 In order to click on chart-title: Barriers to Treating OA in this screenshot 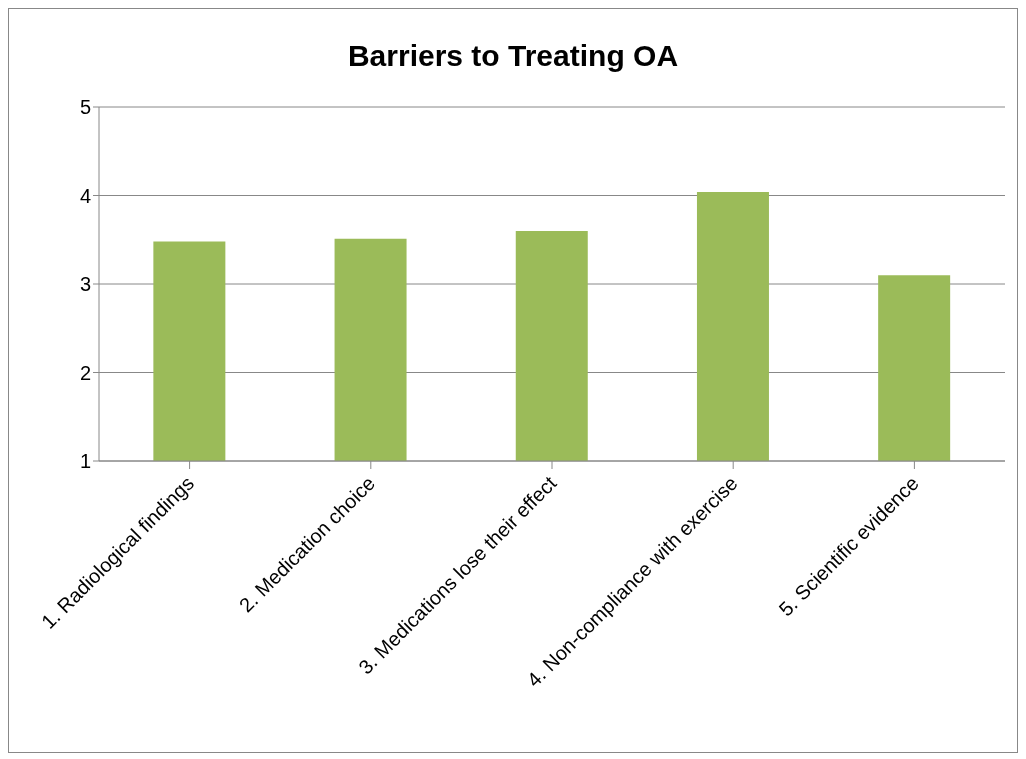, I will do `click(513, 56)`.